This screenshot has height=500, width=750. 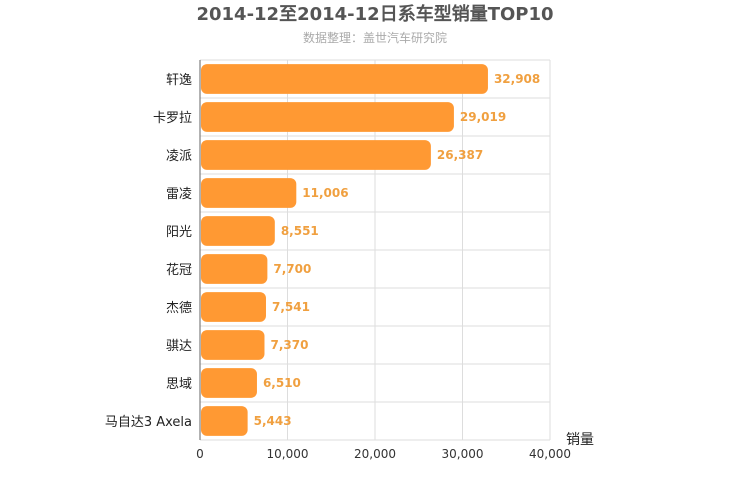 What do you see at coordinates (460, 155) in the screenshot?
I see `value-label: 26,387` at bounding box center [460, 155].